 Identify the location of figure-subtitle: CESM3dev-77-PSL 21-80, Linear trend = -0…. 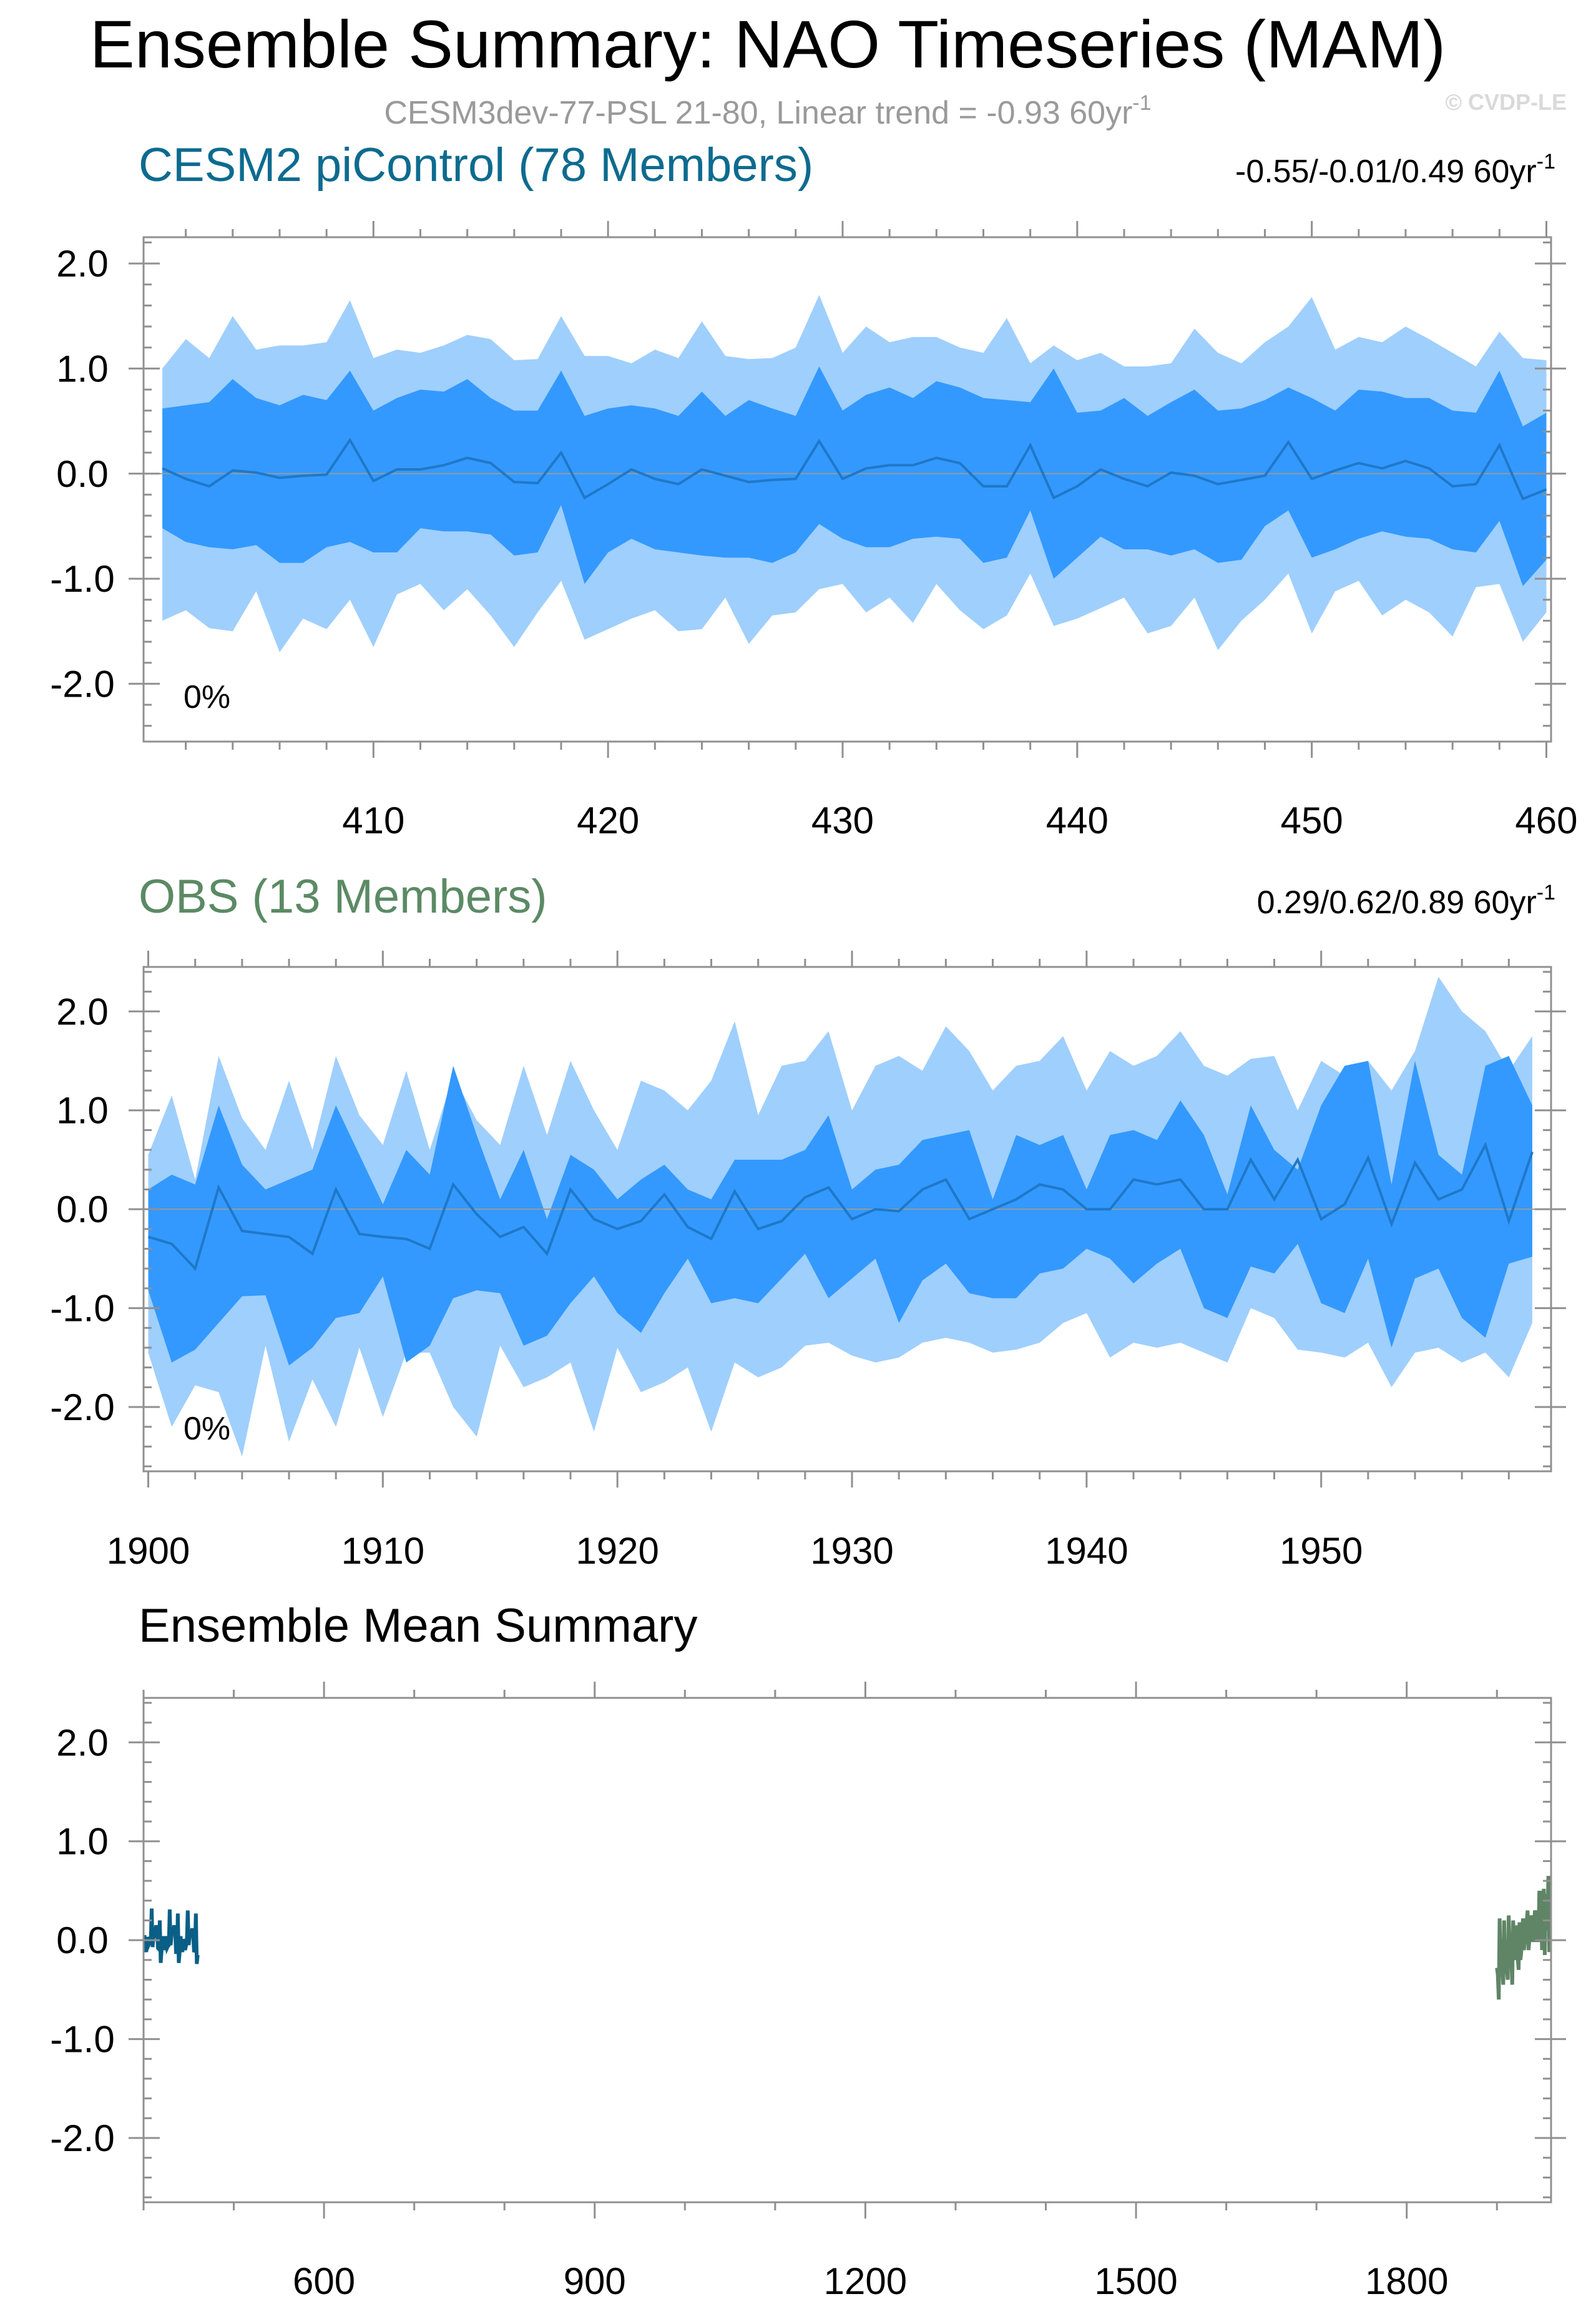
(767, 111).